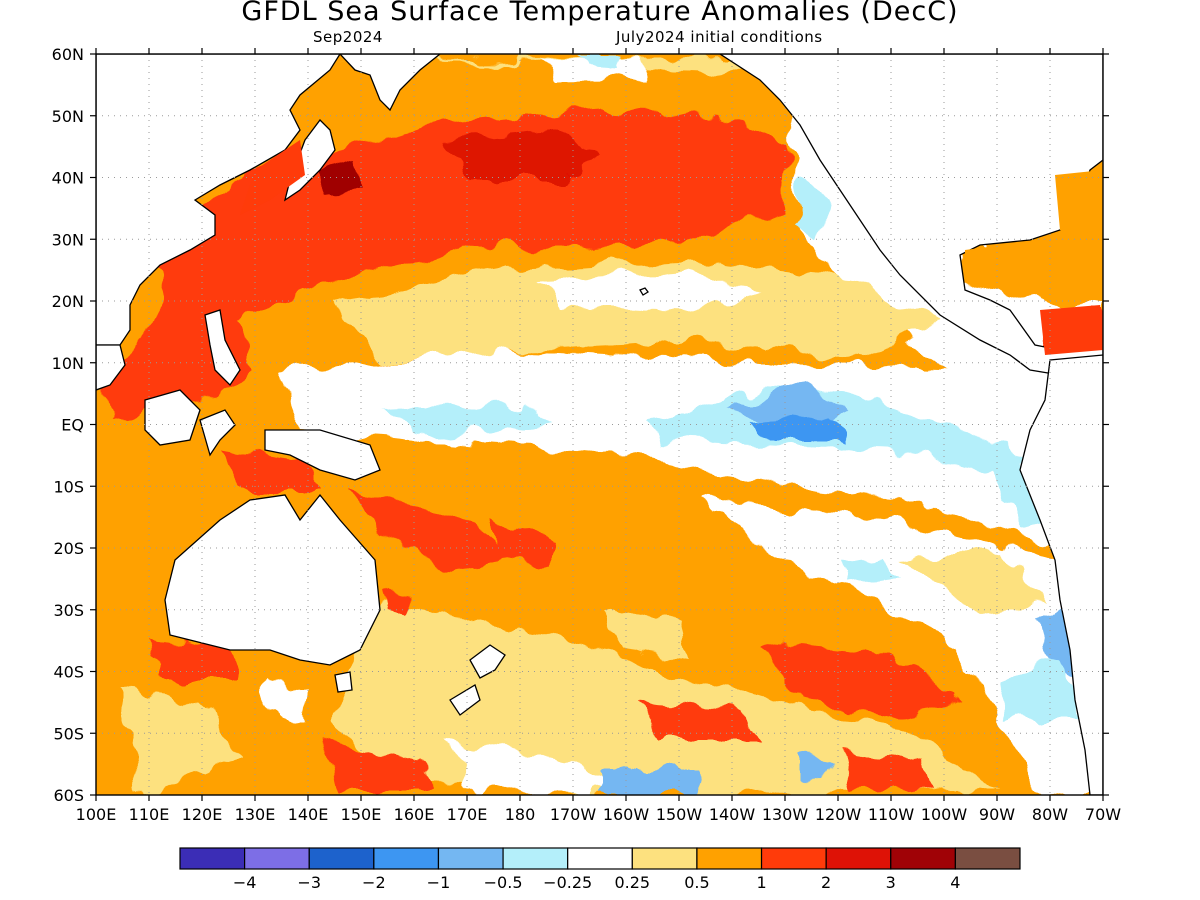 The width and height of the screenshot is (1200, 900). What do you see at coordinates (68, 116) in the screenshot?
I see `lat-label: 50N` at bounding box center [68, 116].